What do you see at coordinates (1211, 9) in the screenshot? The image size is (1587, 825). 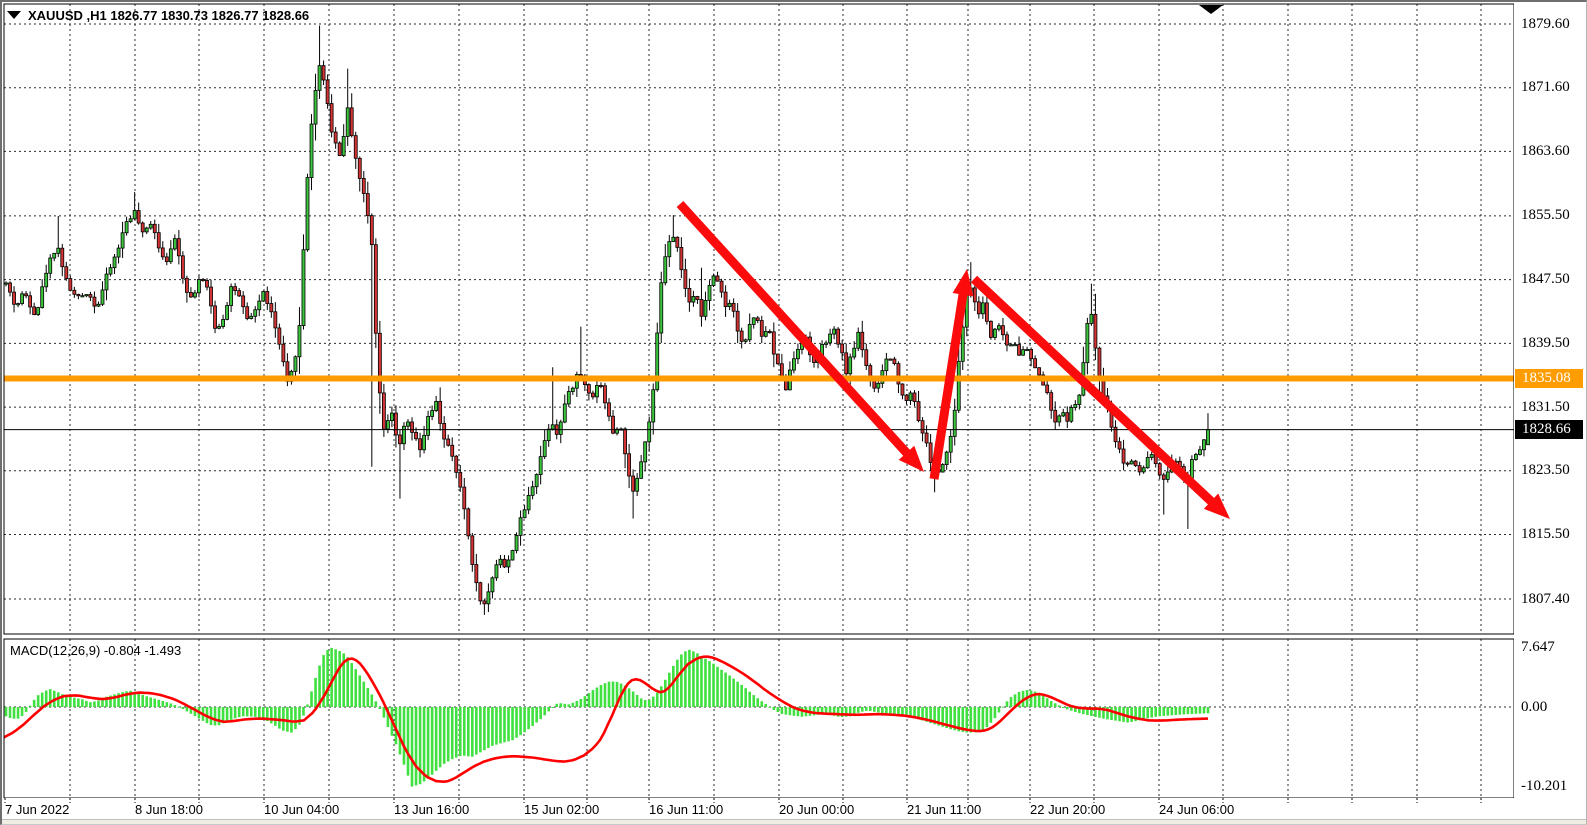 I see `latest-bar-marker-icon` at bounding box center [1211, 9].